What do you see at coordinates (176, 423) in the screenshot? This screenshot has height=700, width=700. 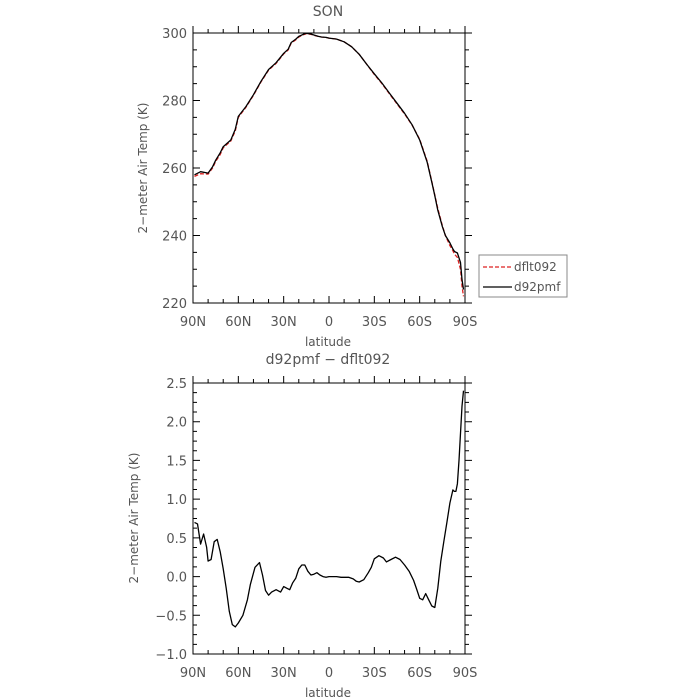 I see `bottom-y-tick-label: 2.0` at bounding box center [176, 423].